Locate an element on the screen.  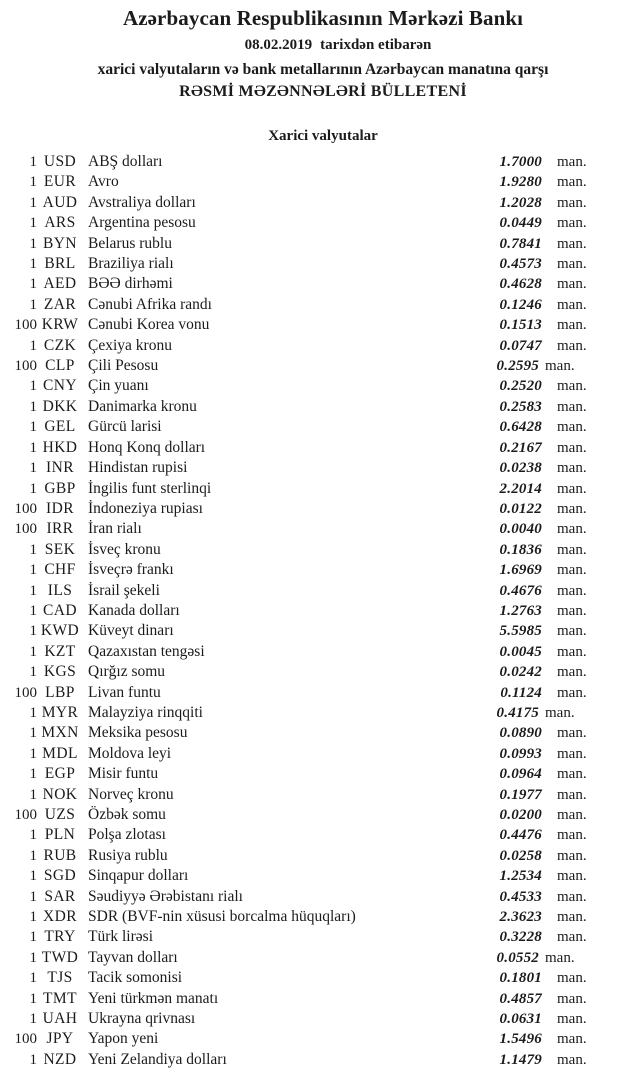
table-row: 1 PLN Polşa zlotası 0.4476 man. is located at coordinates (310, 836).